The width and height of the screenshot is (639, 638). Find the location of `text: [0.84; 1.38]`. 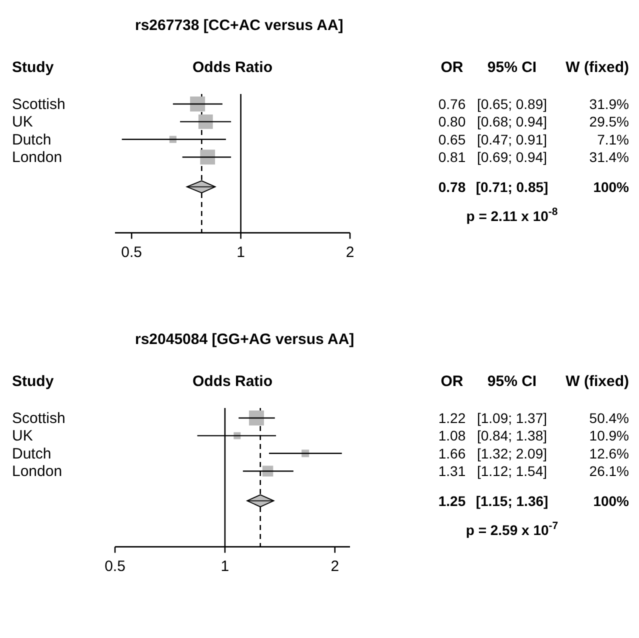

text: [0.84; 1.38] is located at coordinates (512, 436).